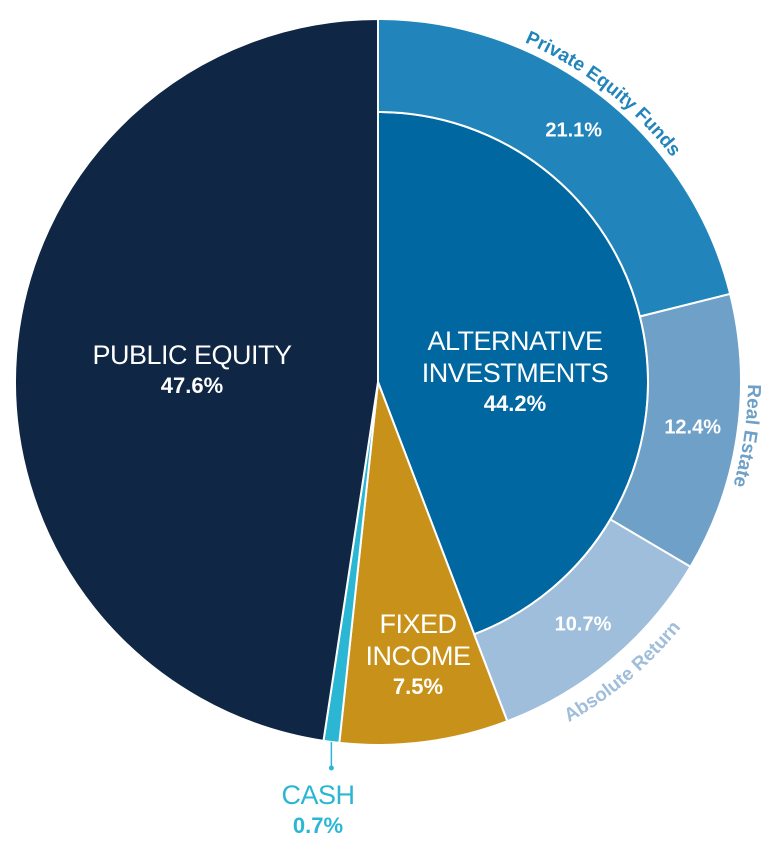  What do you see at coordinates (318, 795) in the screenshot?
I see `slice-name: CASH` at bounding box center [318, 795].